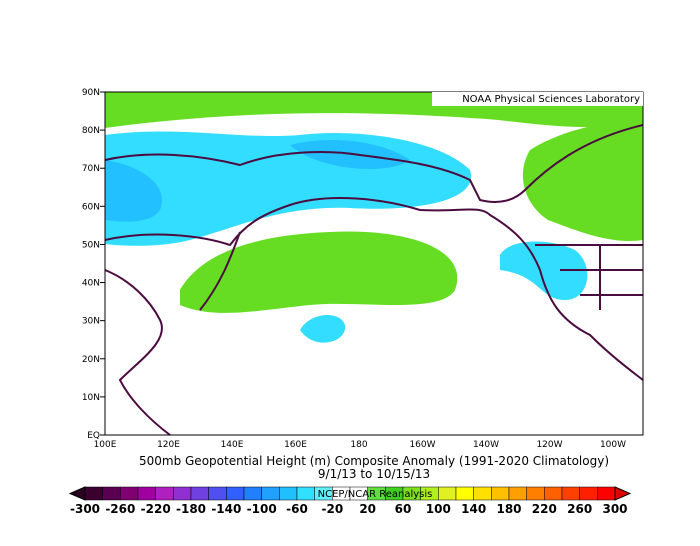 The image size is (700, 546). What do you see at coordinates (232, 445) in the screenshot?
I see `lon-label: 140E` at bounding box center [232, 445].